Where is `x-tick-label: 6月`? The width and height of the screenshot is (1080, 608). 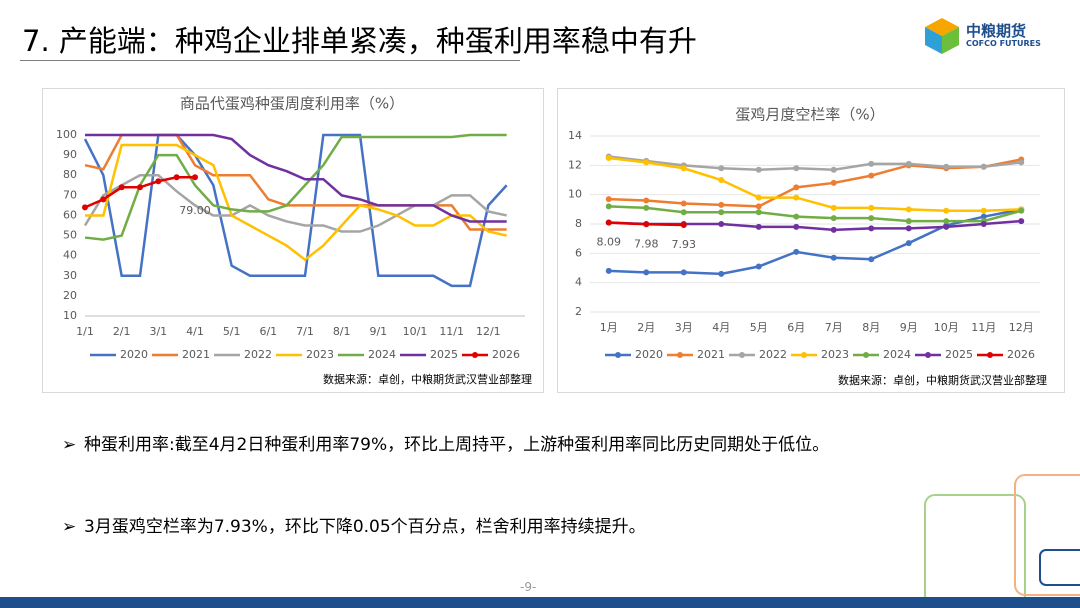
x-tick-label: 6月 is located at coordinates (796, 327).